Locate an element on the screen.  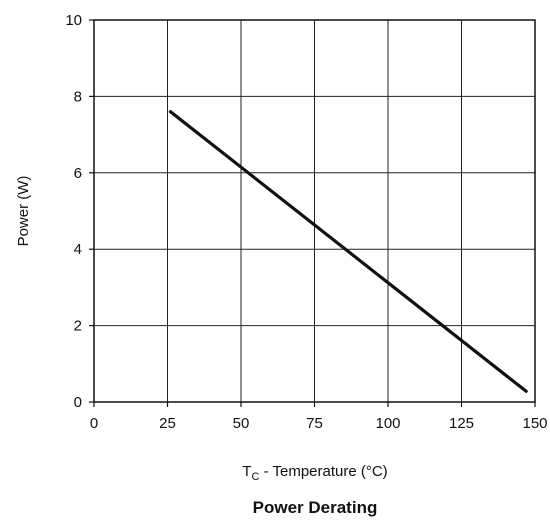
x-tick-label-100: 100 is located at coordinates (387, 423).